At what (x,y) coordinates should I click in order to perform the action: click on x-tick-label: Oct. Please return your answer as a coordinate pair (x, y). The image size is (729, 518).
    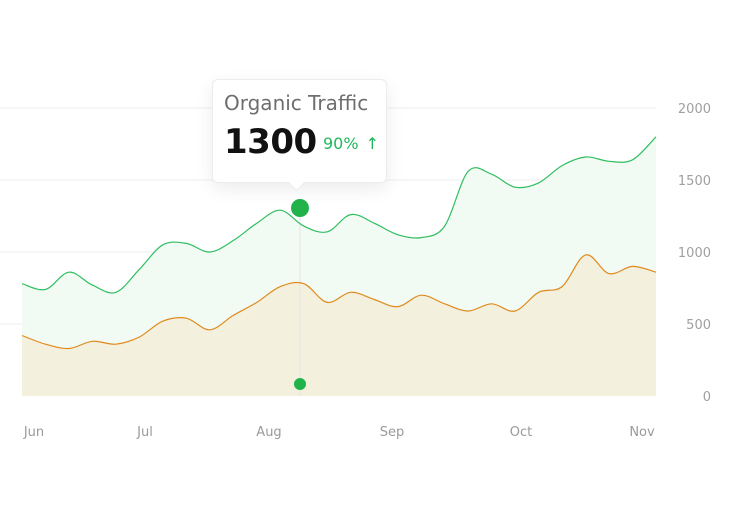
    Looking at the image, I should click on (521, 432).